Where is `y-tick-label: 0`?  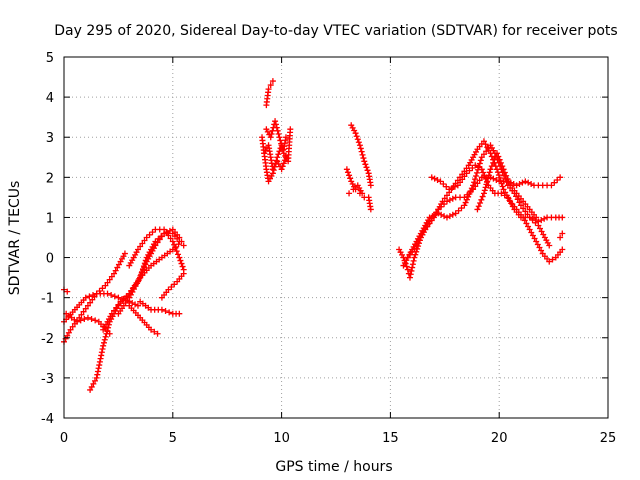
y-tick-label: 0 is located at coordinates (50, 259).